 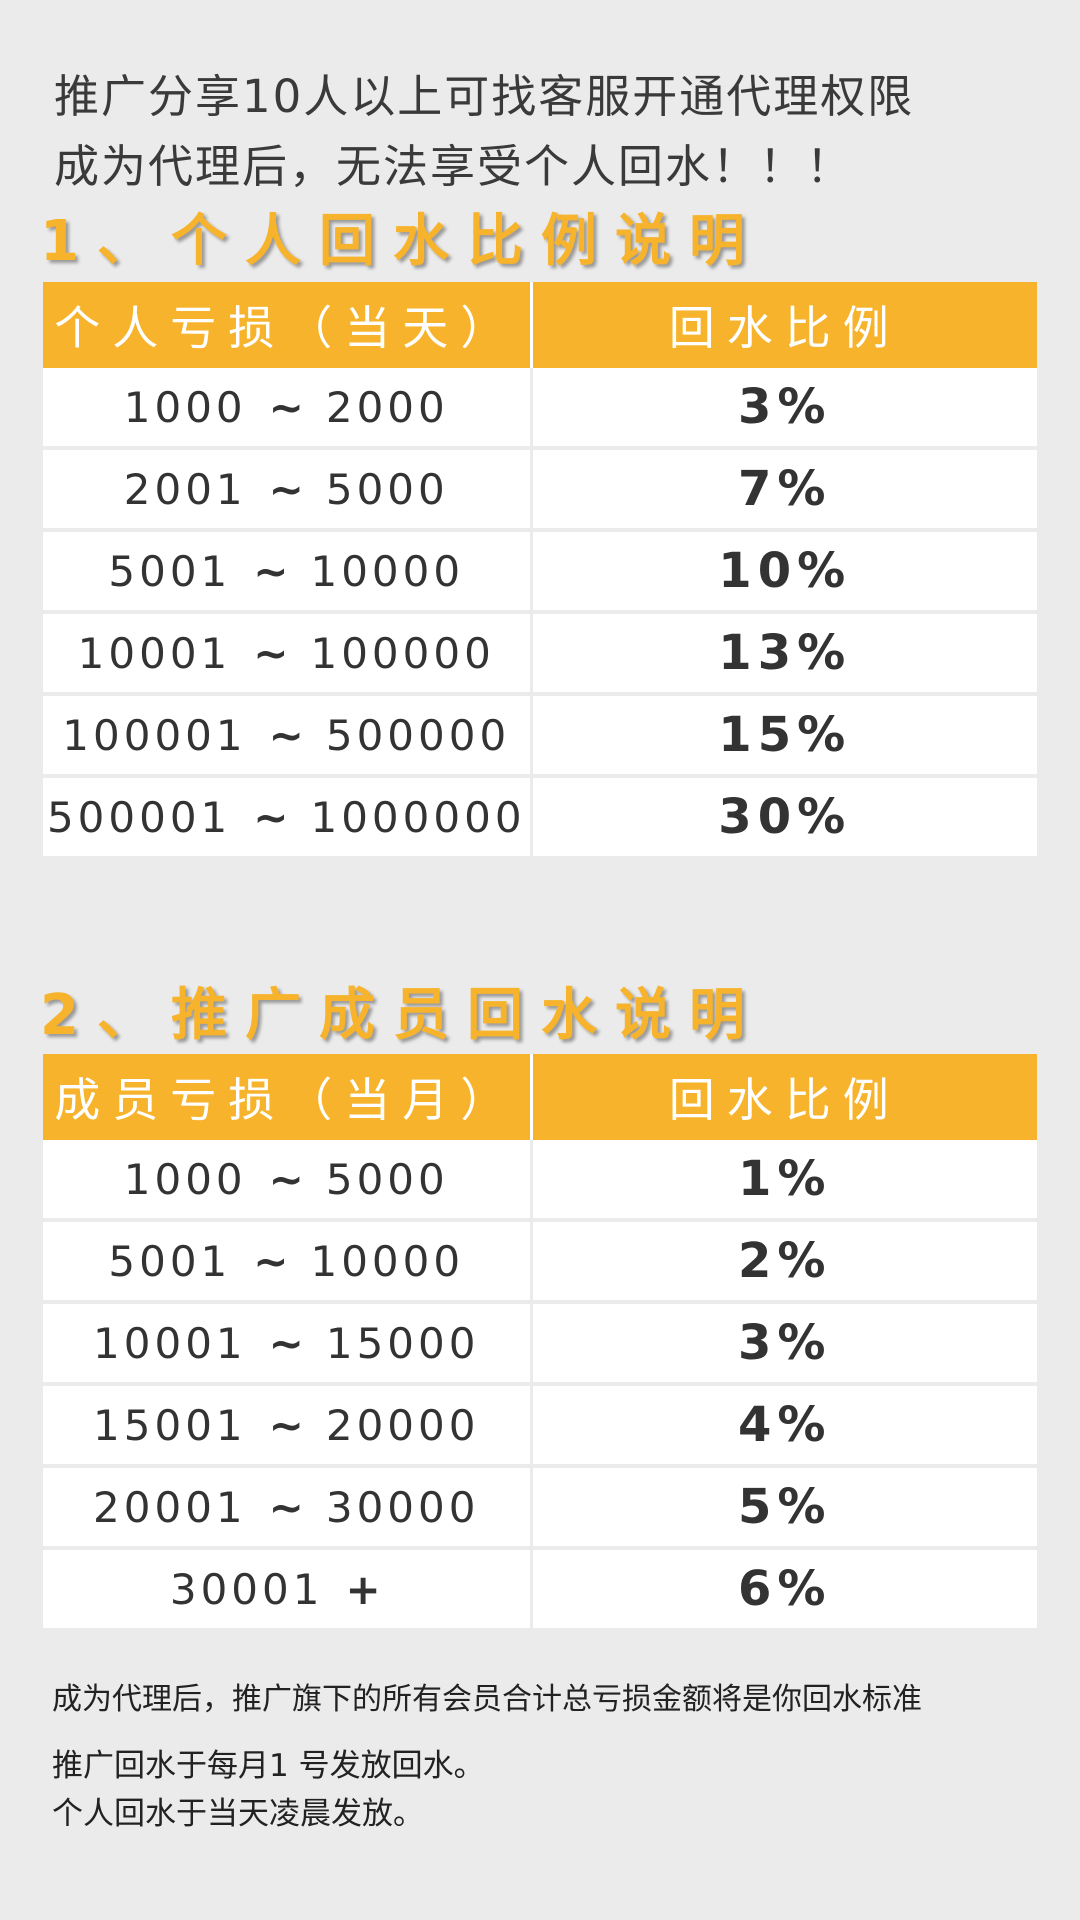 I want to click on range-to: 15000, so click(x=402, y=1343).